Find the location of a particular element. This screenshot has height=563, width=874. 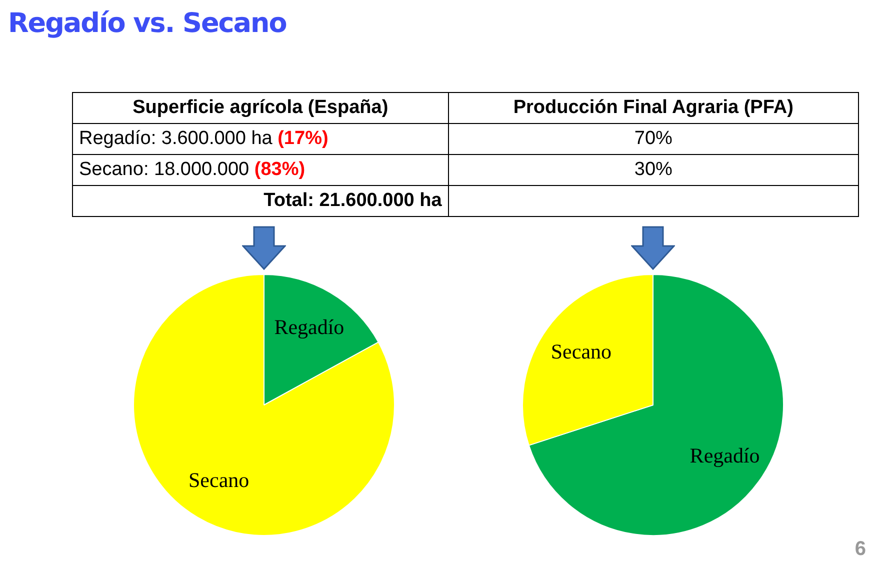

text: Regadío: 3.600.000 ha is located at coordinates (176, 138).